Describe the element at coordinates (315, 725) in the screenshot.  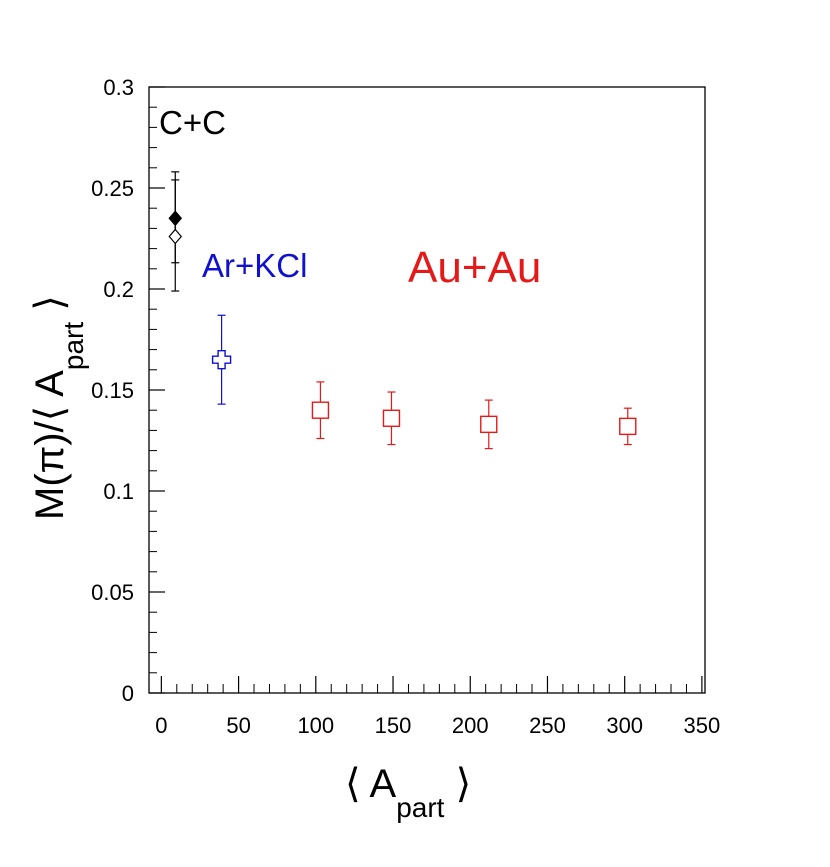
I see `x-tick-label: 100` at that location.